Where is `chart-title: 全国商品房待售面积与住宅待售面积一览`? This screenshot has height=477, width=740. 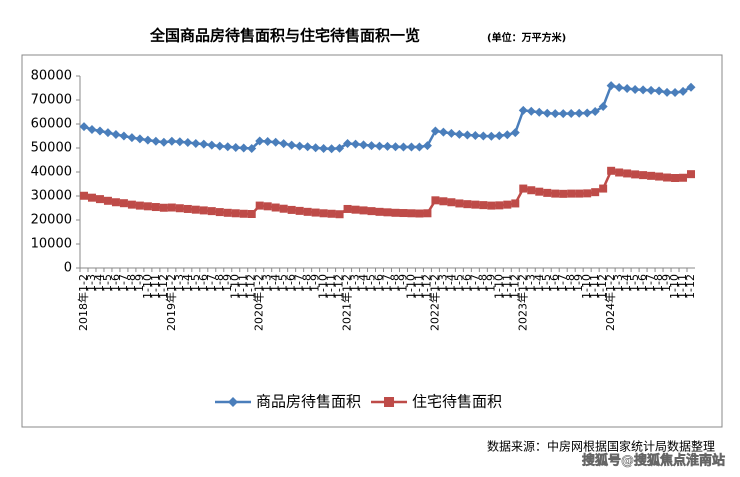 chart-title: 全国商品房待售面积与住宅待售面积一览 is located at coordinates (284, 36).